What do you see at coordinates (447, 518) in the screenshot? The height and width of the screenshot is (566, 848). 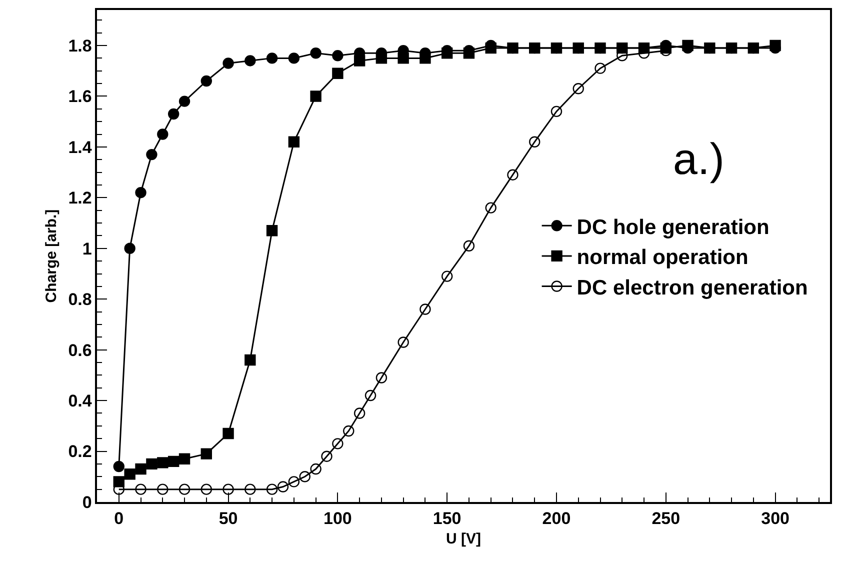 I see `x-tick-label: 150` at bounding box center [447, 518].